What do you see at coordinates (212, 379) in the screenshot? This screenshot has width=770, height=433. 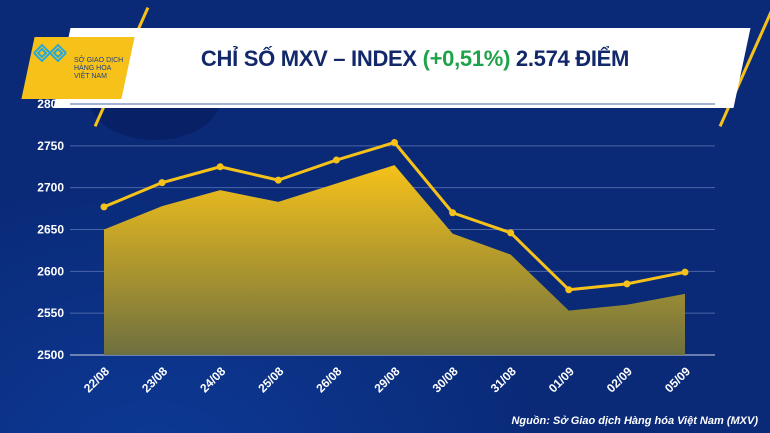 I see `x-tick-label: 24/08` at bounding box center [212, 379].